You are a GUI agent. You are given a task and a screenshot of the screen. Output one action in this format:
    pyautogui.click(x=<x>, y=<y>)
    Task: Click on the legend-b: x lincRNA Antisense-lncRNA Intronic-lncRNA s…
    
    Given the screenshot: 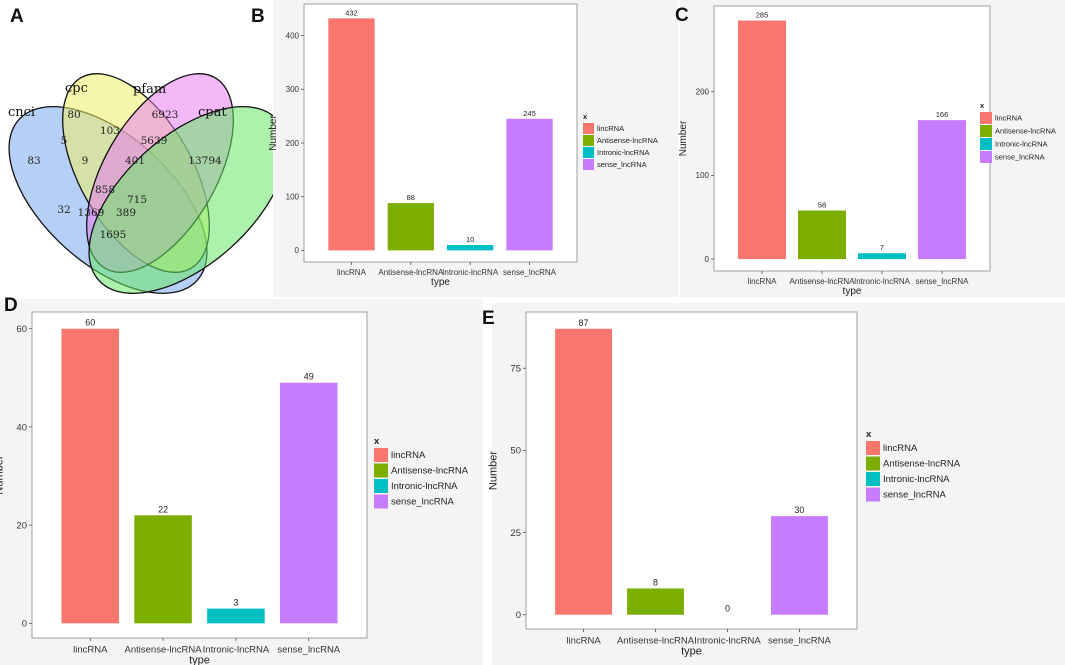 What is the action you would take?
    pyautogui.click(x=620, y=141)
    